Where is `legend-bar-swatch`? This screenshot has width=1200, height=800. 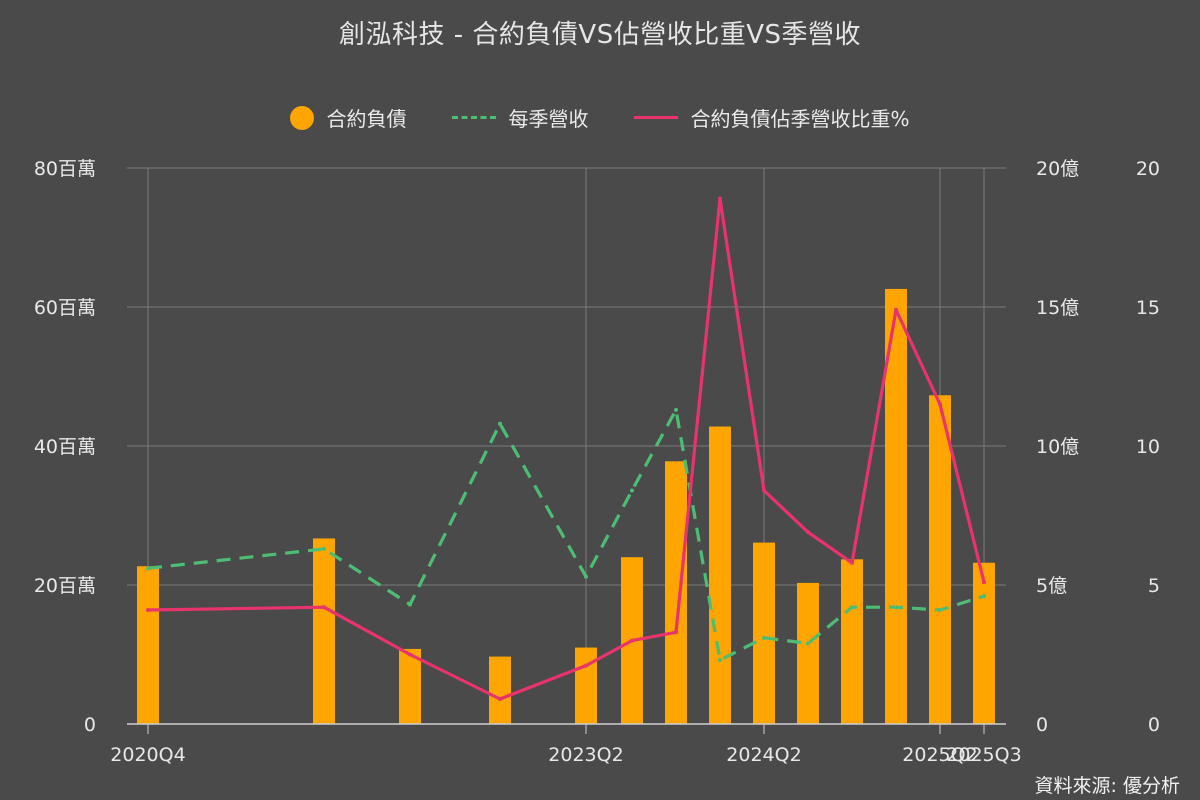
legend-bar-swatch is located at coordinates (302, 117).